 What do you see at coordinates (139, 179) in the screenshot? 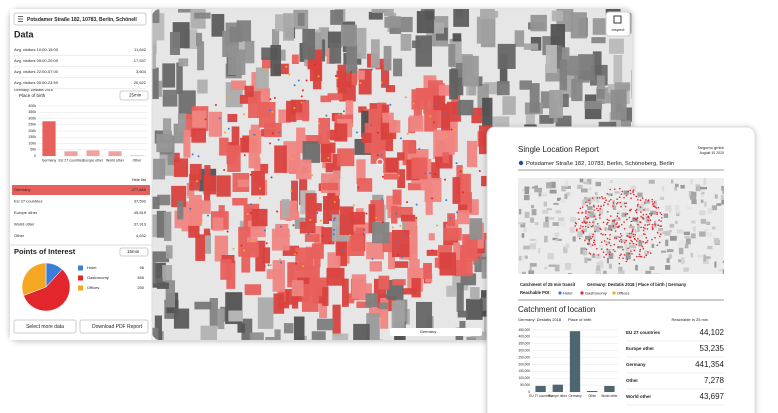
I see `hide-list: Hide list` at bounding box center [139, 179].